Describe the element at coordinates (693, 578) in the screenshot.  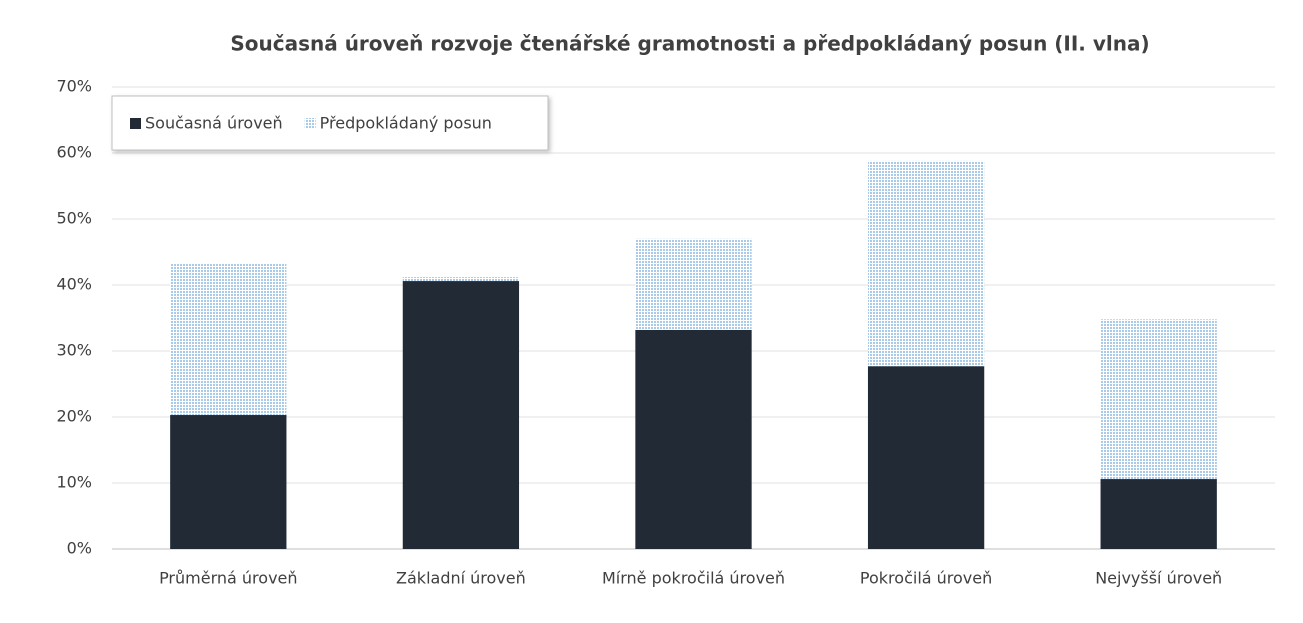
I see `x-tick-label: Mírně pokročilá úroveň` at that location.